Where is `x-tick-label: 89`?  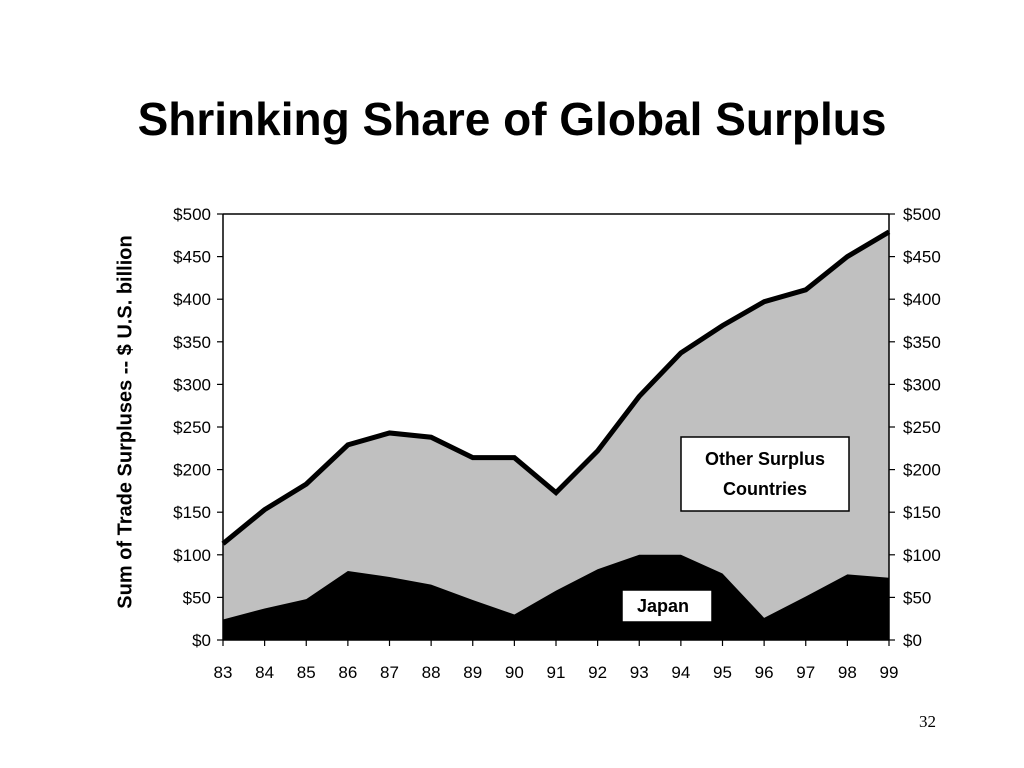
x-tick-label: 89 is located at coordinates (472, 672).